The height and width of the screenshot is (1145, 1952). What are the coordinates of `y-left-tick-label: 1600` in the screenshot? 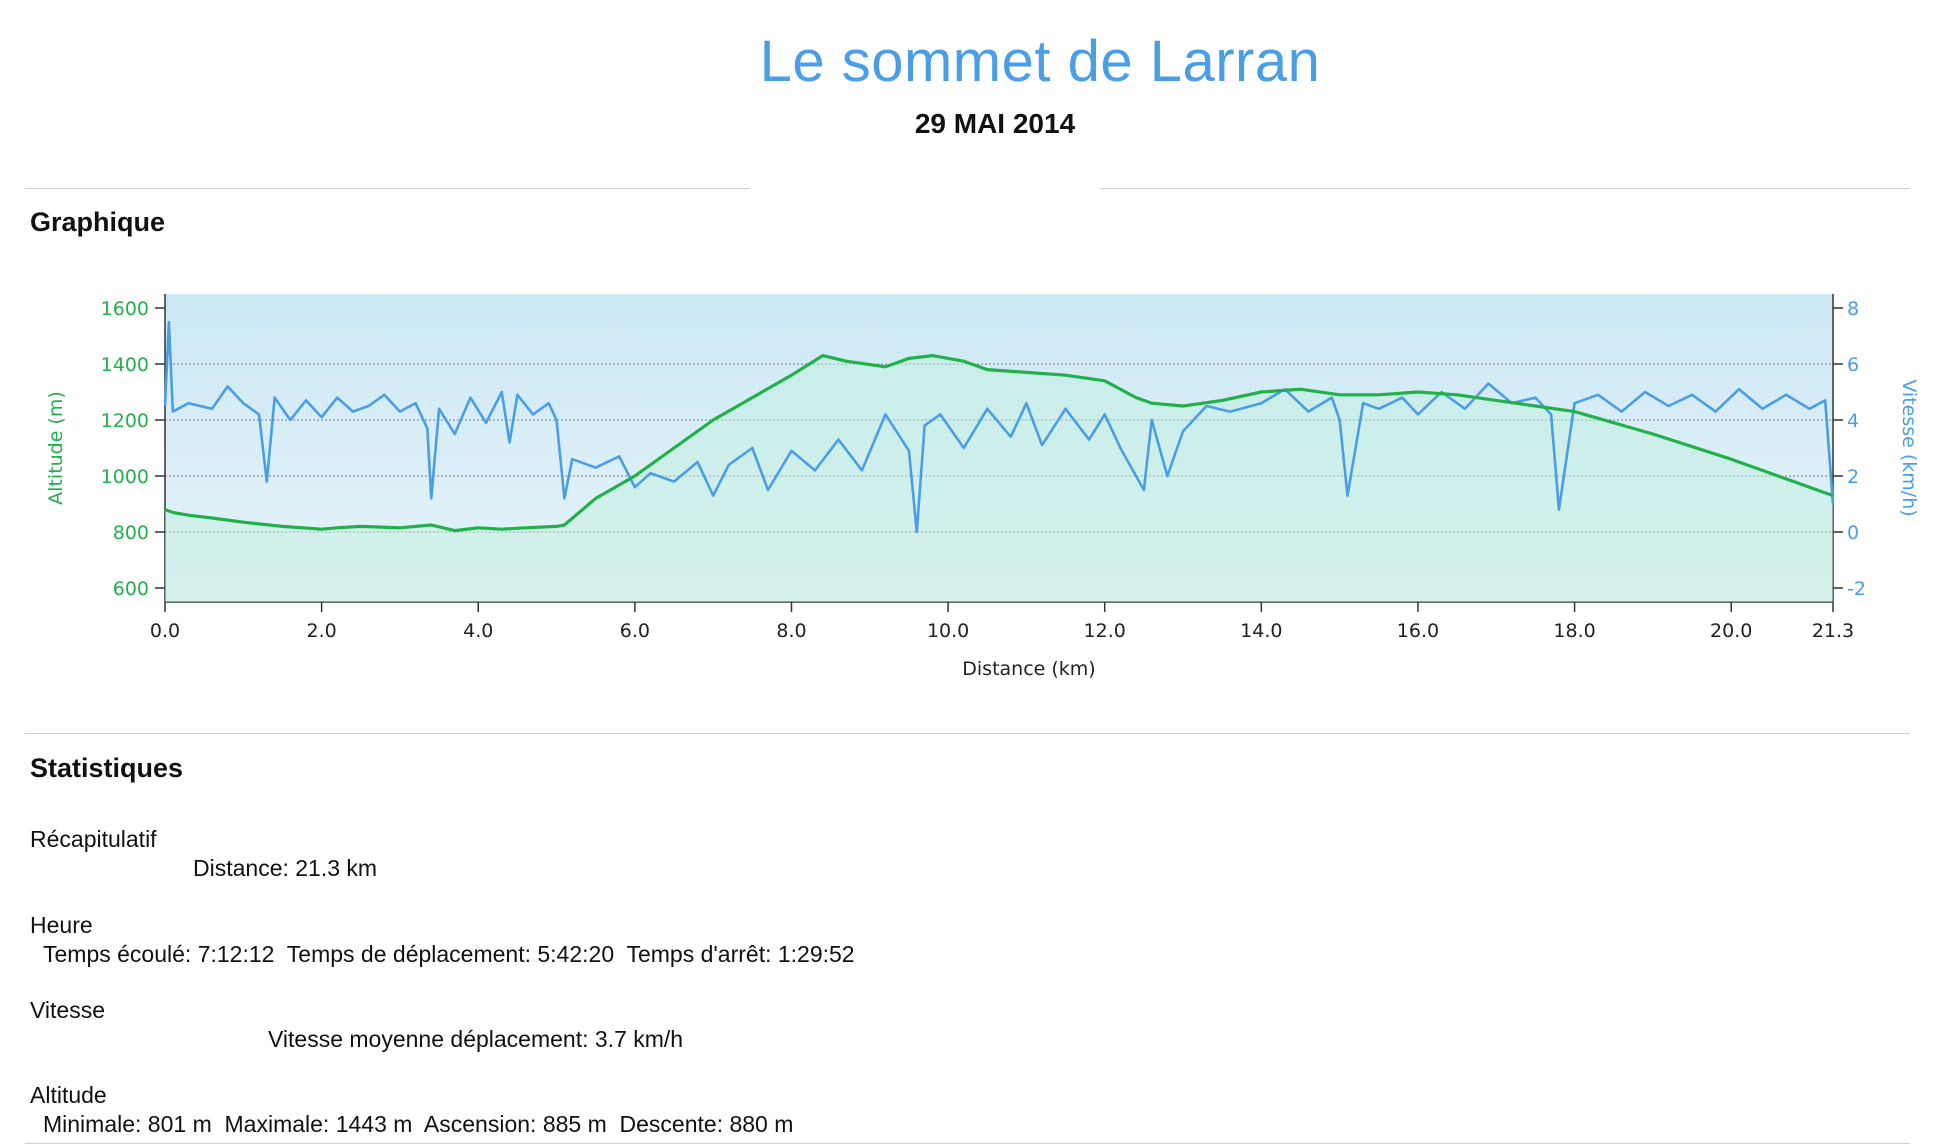 It's located at (125, 309).